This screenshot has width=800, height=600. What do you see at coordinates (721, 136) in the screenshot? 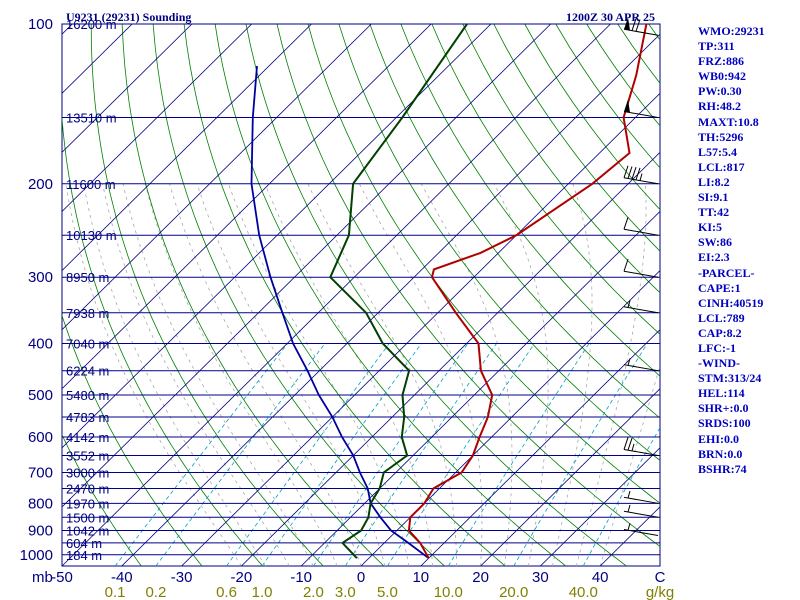
I see `sounding-index-item: TH:5296` at bounding box center [721, 136].